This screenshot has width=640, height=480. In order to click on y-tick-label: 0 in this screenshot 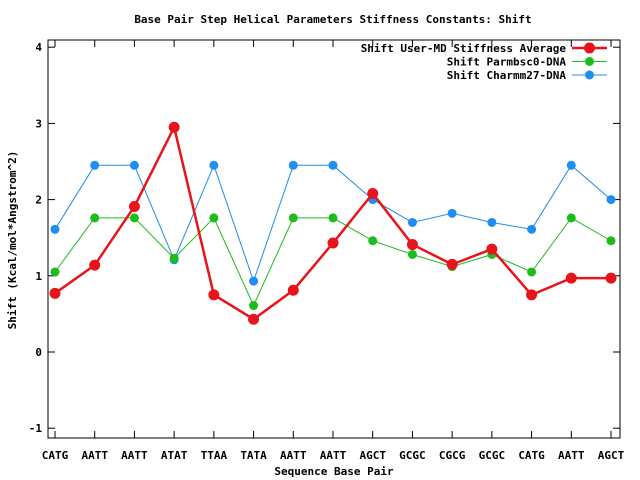, I will do `click(38, 352)`.